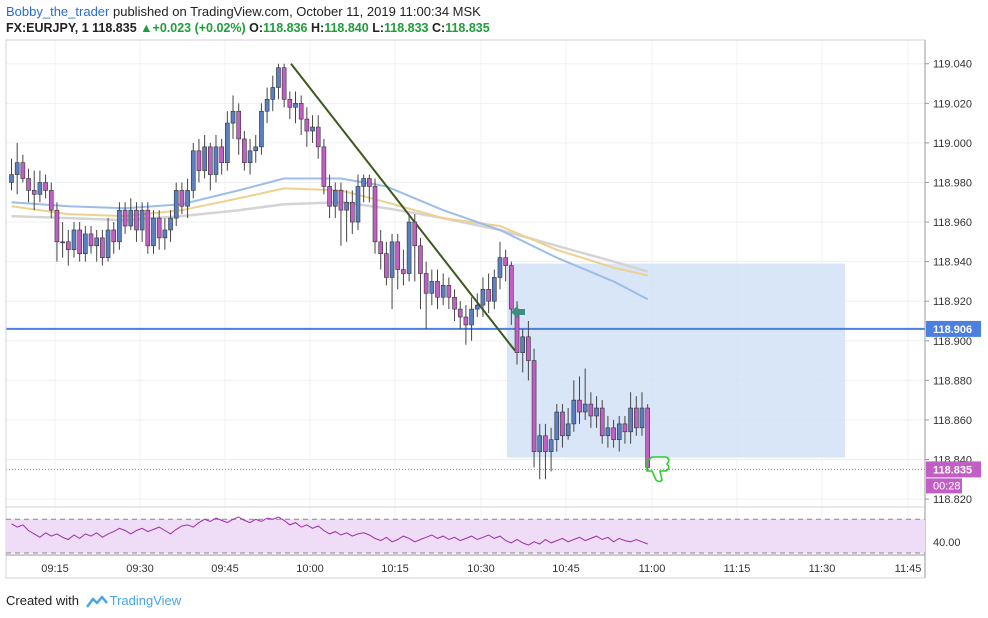 Image resolution: width=988 pixels, height=618 pixels. What do you see at coordinates (952, 263) in the screenshot?
I see `price-tick-label: 118.940` at bounding box center [952, 263].